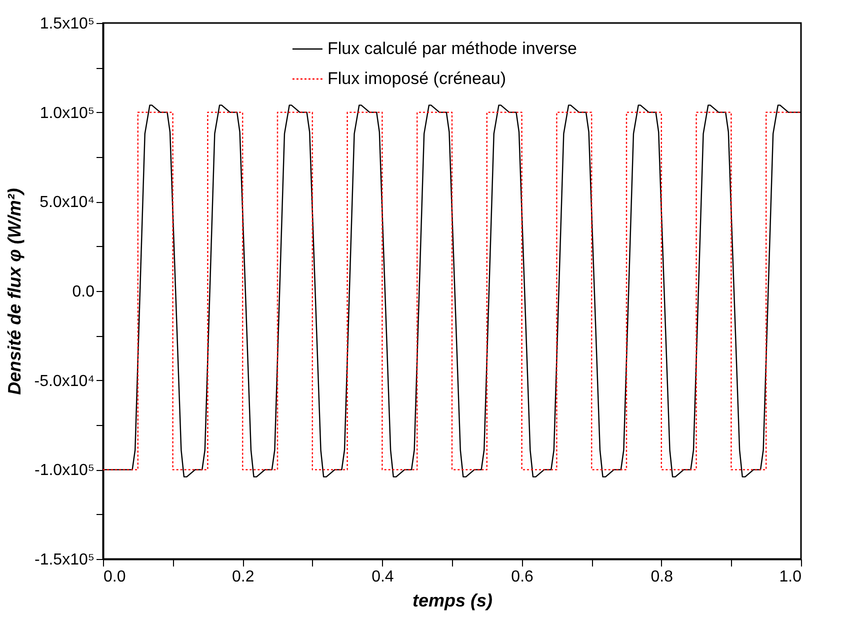  Describe the element at coordinates (452, 600) in the screenshot. I see `x-axis-title: temps (s)` at that location.